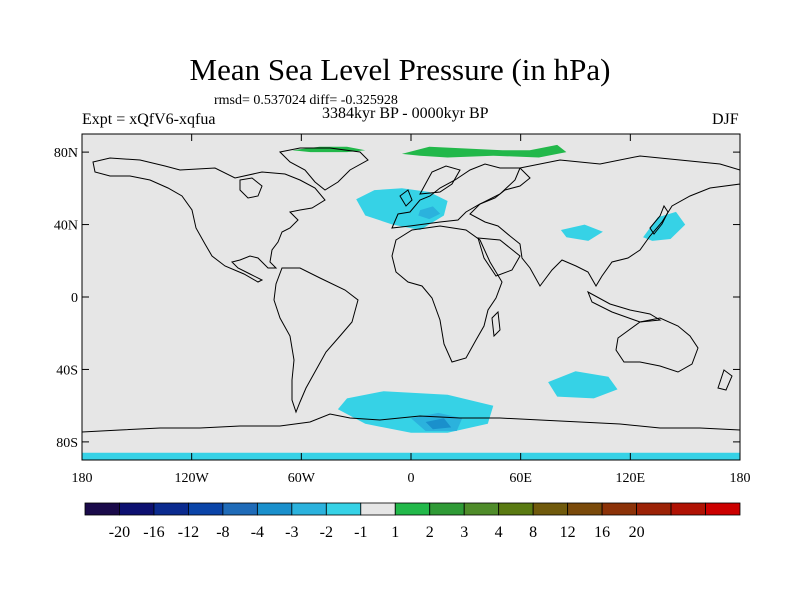 The width and height of the screenshot is (800, 600). Describe the element at coordinates (149, 119) in the screenshot. I see `experiment-label: Expt = xQfV6-xqfua` at that location.